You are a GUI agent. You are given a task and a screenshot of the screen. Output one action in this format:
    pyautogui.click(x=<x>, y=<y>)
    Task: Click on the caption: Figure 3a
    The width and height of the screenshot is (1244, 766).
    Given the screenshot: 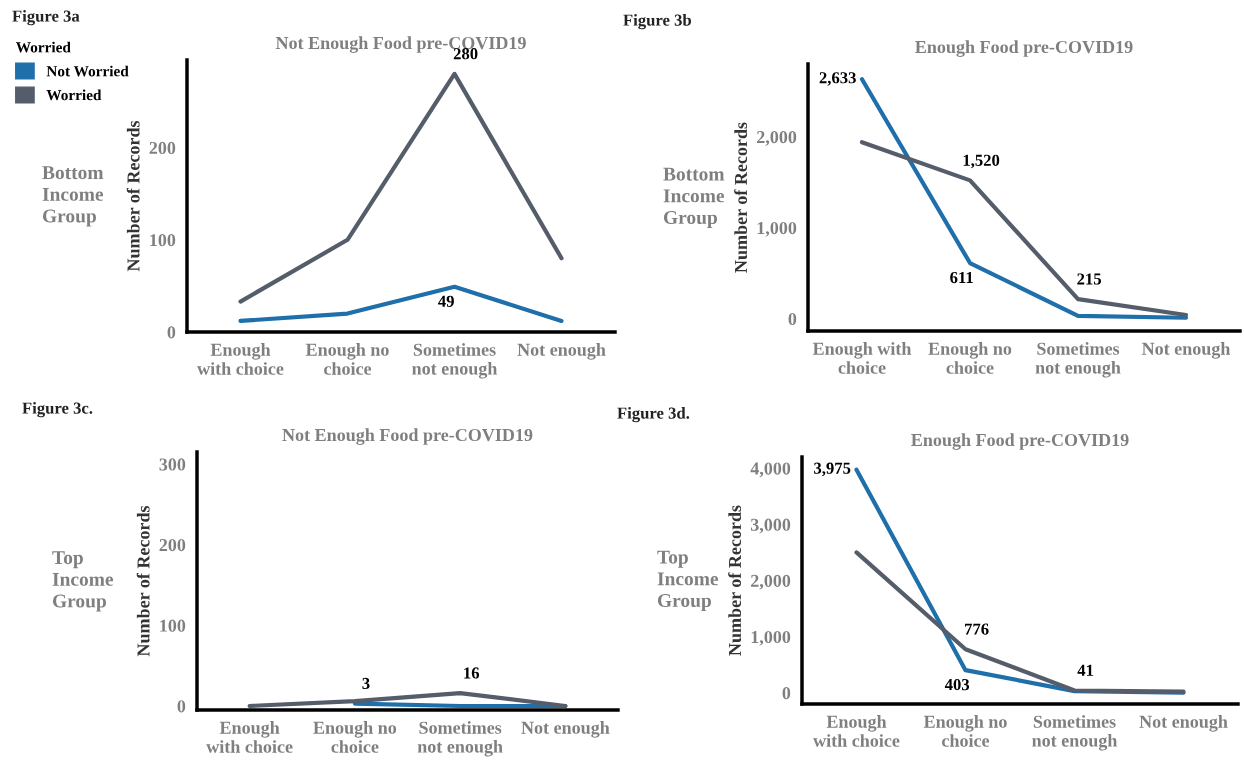 What is the action you would take?
    pyautogui.click(x=46, y=18)
    